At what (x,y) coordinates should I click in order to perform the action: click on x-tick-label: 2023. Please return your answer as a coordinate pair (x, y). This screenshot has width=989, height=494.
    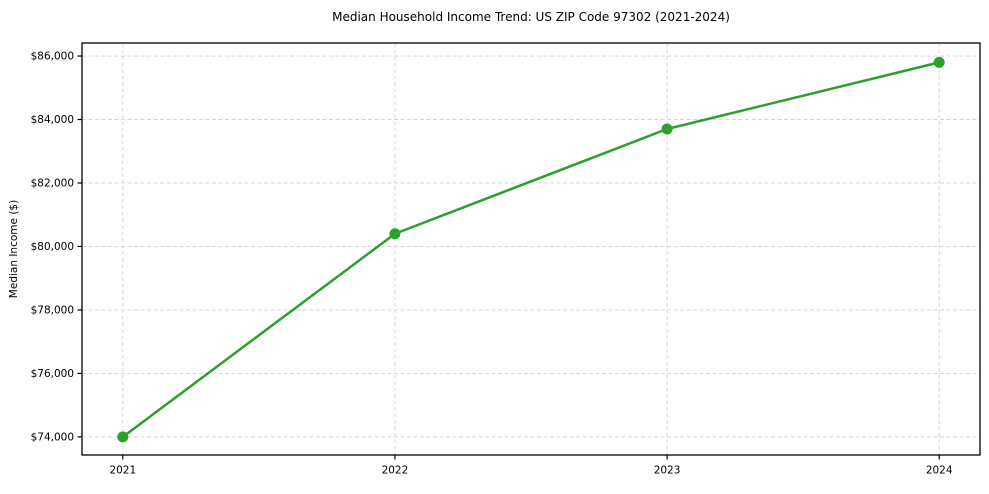
    Looking at the image, I should click on (667, 471).